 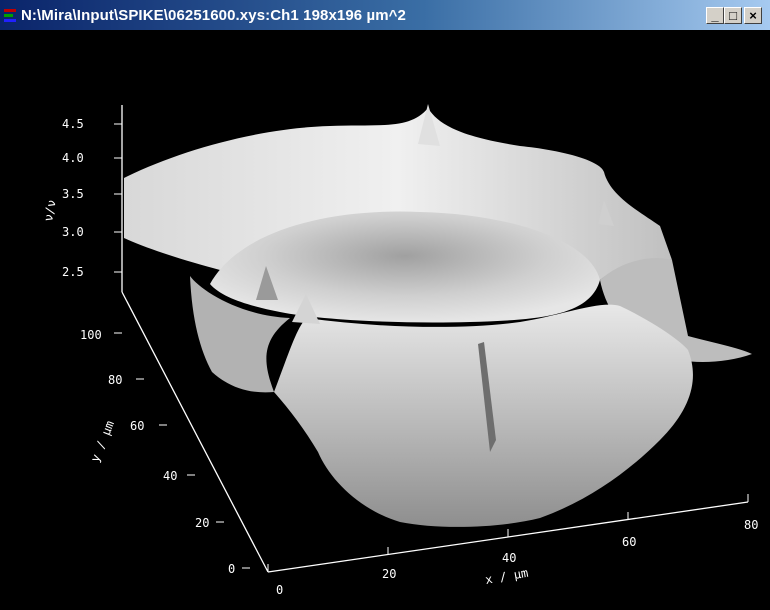 I want to click on y-axis-label: y / µm, so click(x=102, y=441).